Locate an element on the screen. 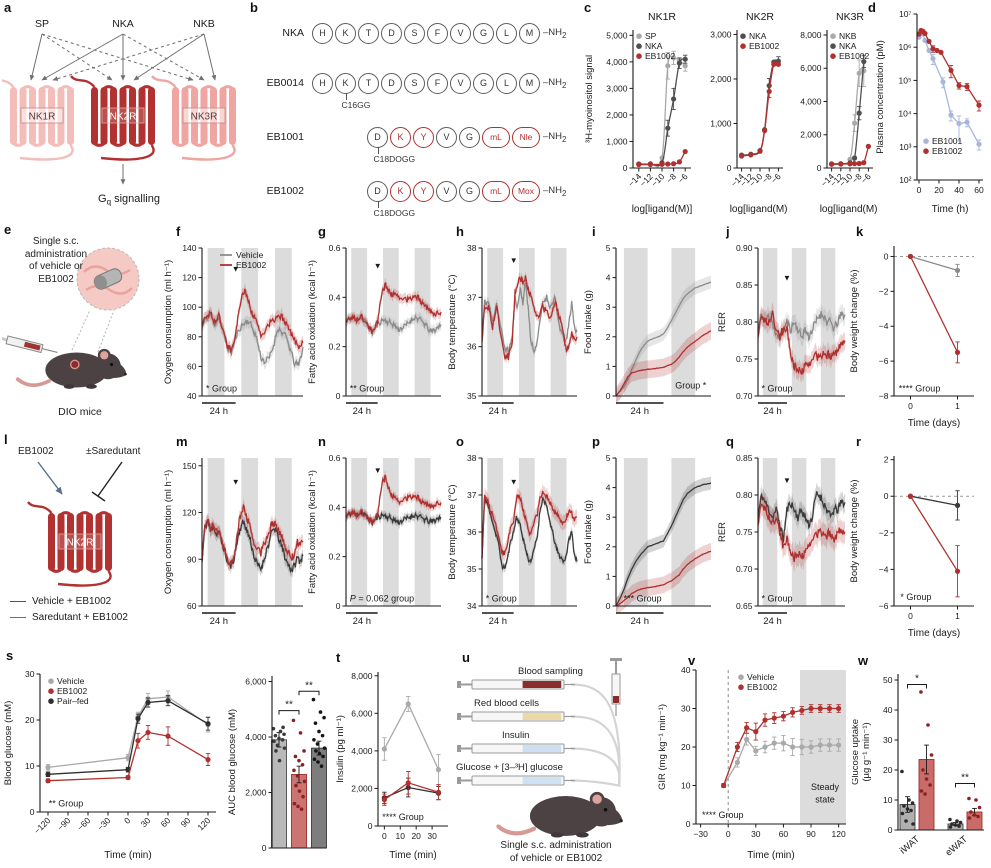 This screenshot has height=868, width=991. svg-text: 1 is located at coordinates (957, 406).